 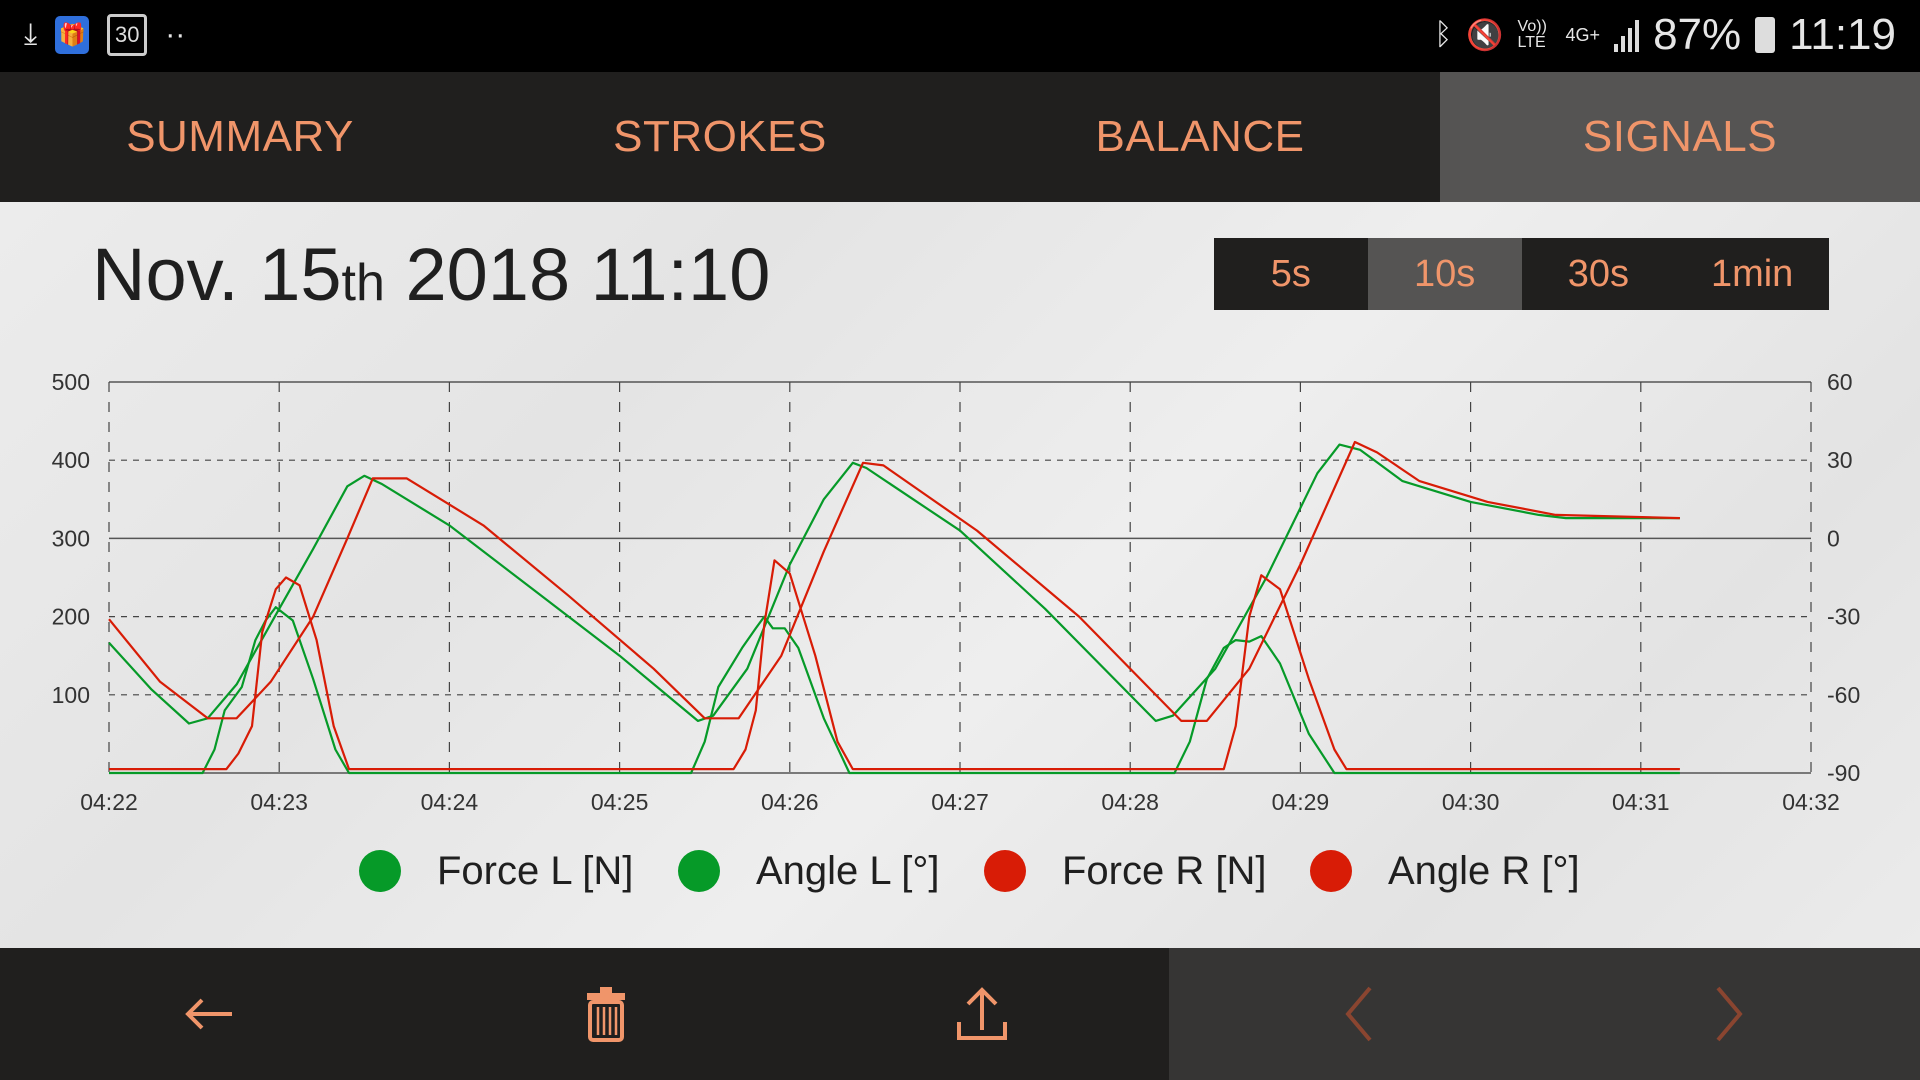 What do you see at coordinates (217, 274) in the screenshot?
I see `title-date: Nov. 15` at bounding box center [217, 274].